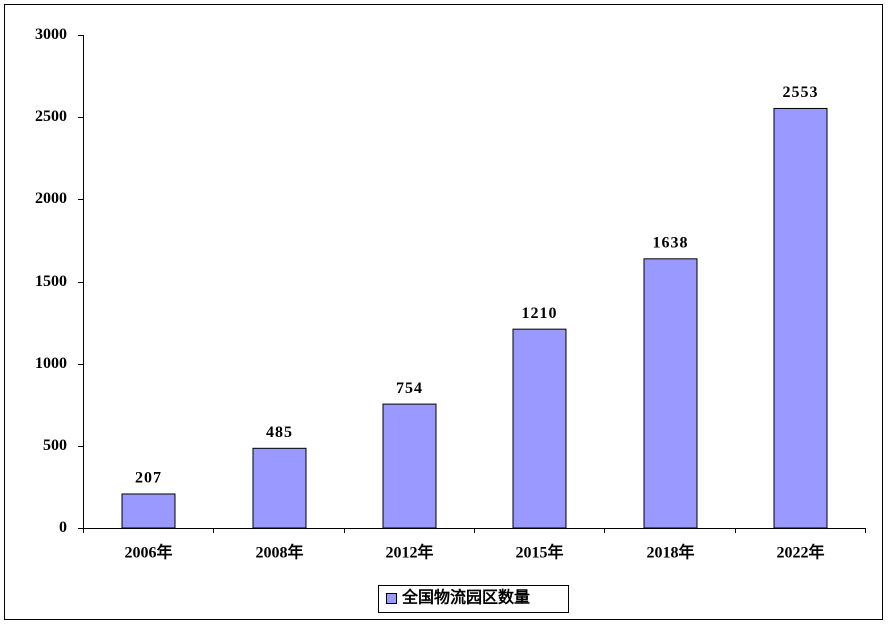  I want to click on x-tick-label: 2018年, so click(670, 552).